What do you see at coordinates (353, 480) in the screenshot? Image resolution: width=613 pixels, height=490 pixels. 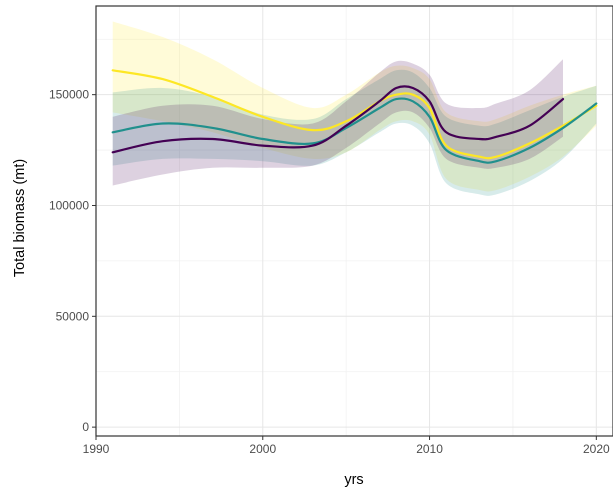 I see `x-axis-title: yrs` at bounding box center [353, 480].